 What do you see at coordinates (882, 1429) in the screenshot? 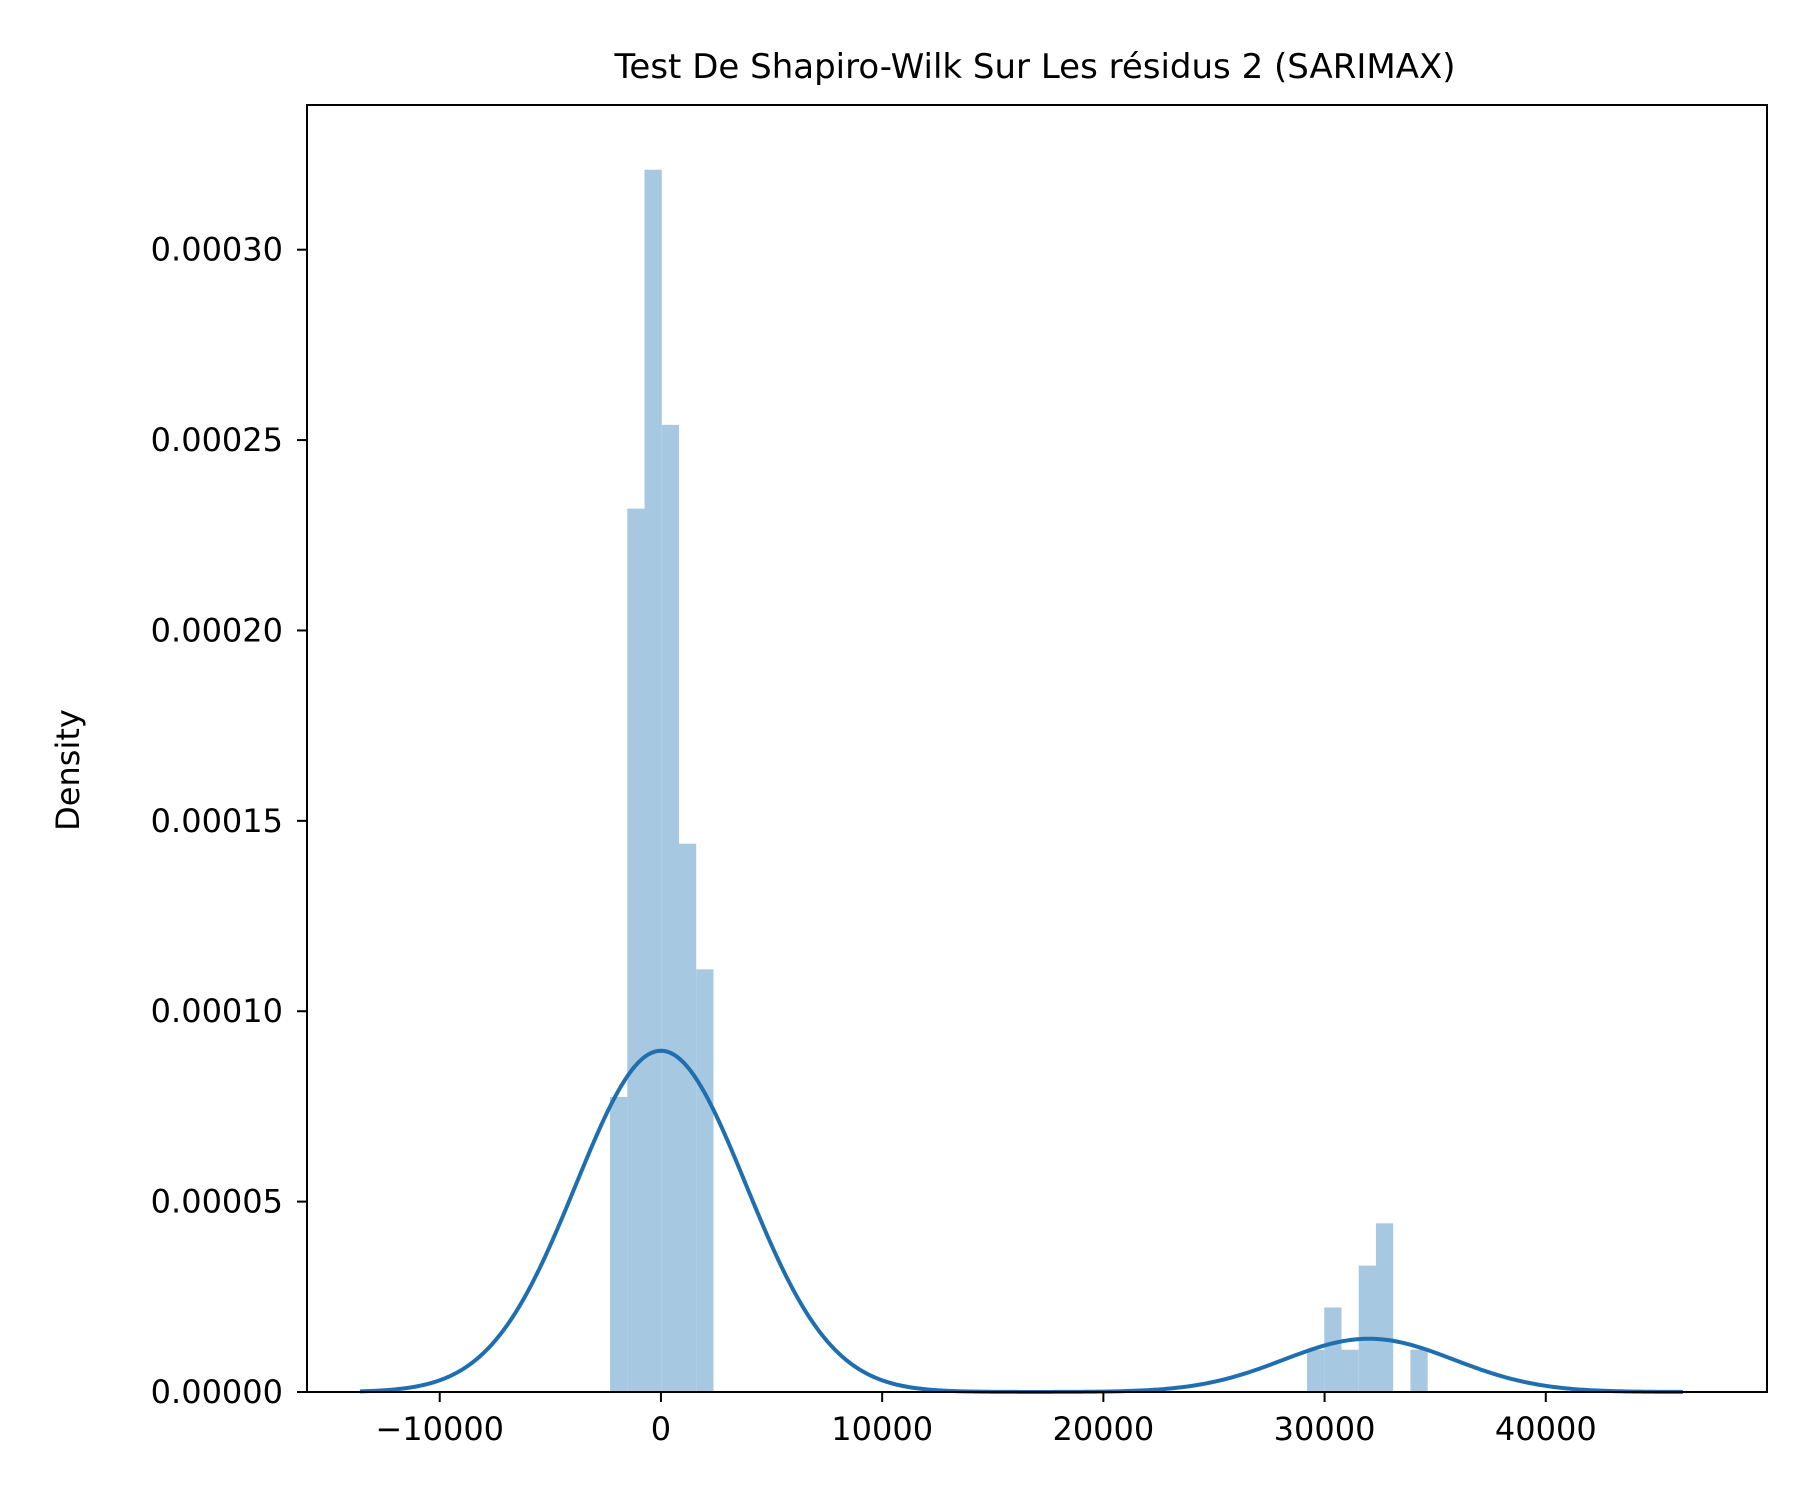
I see `x-tick-label: 10000` at bounding box center [882, 1429].